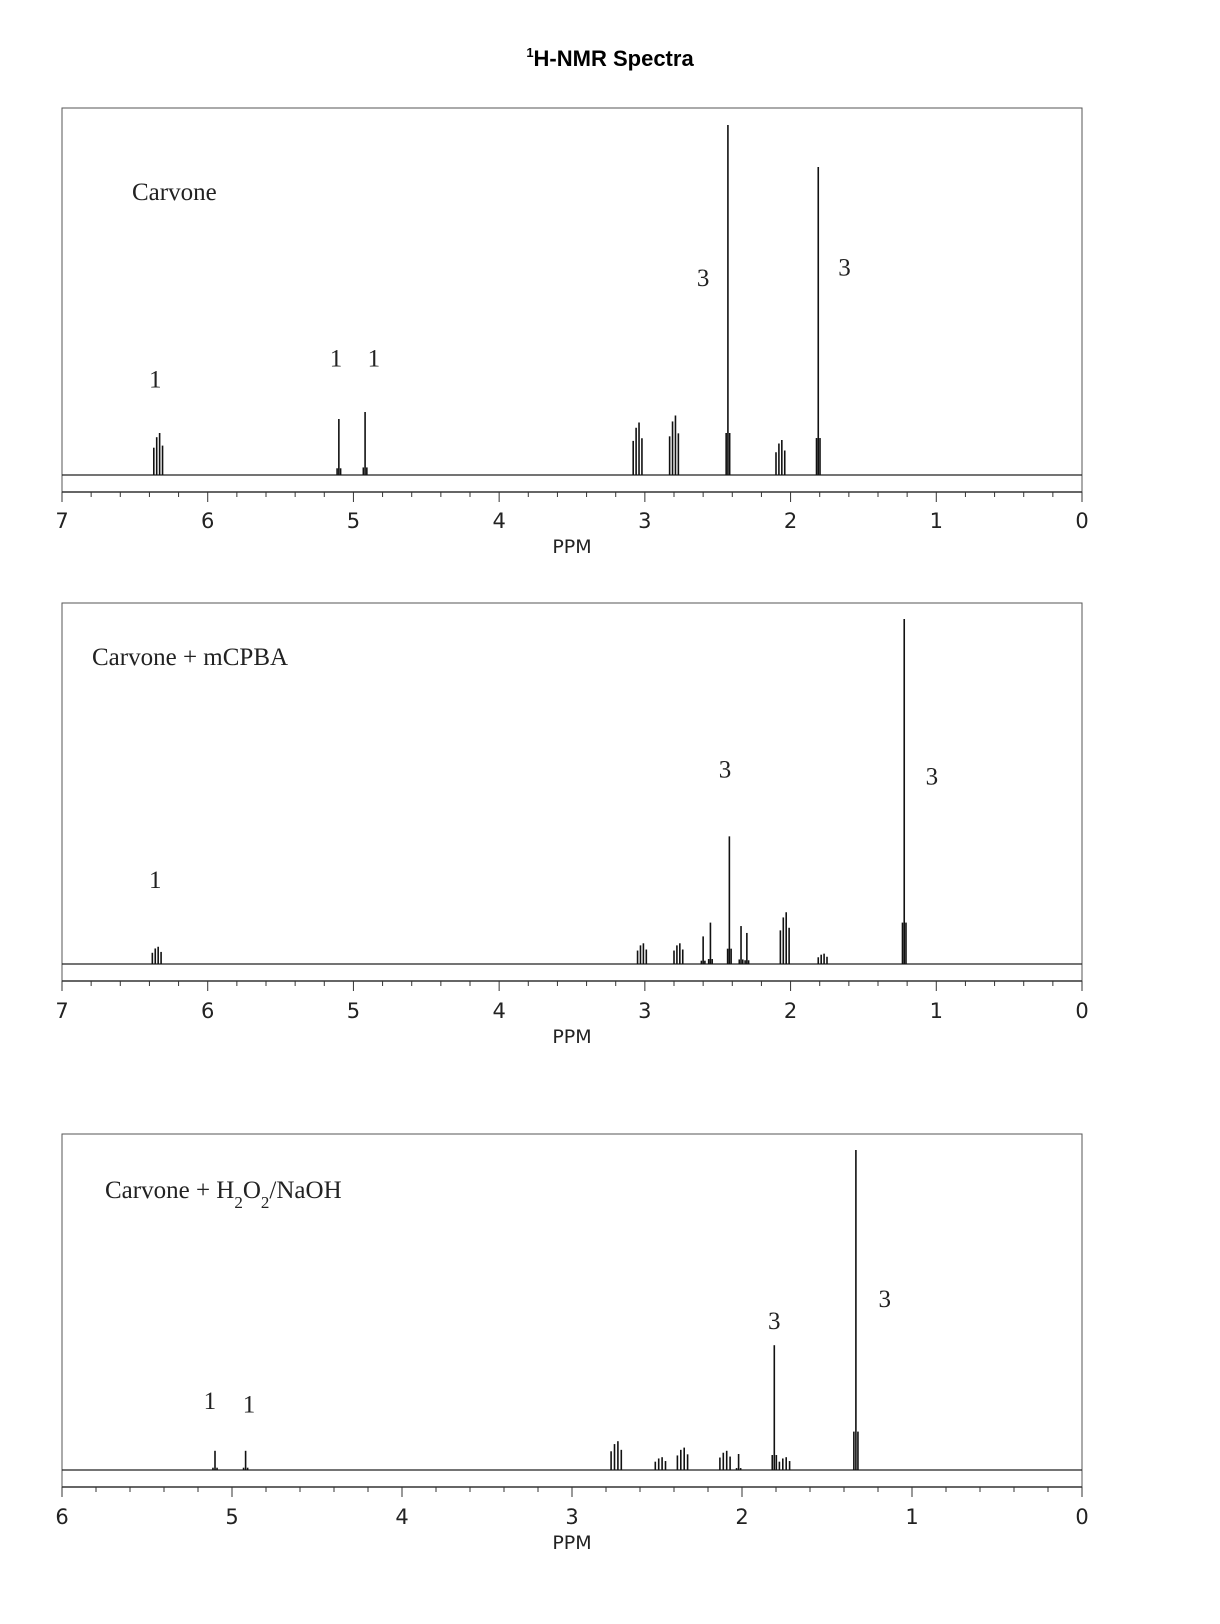  I want to click on figure-title: 1H-NMR Spectra, so click(610, 58).